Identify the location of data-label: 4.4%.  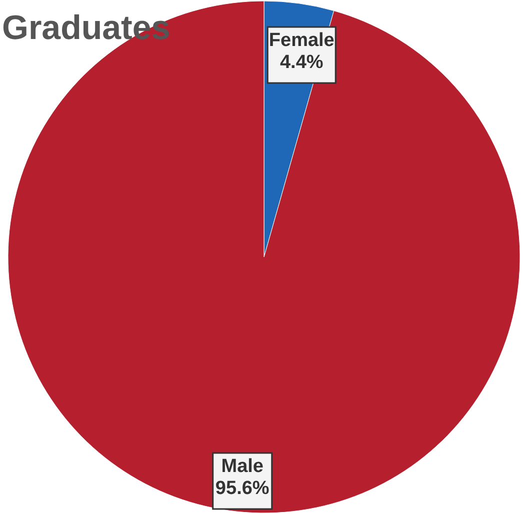
(302, 63).